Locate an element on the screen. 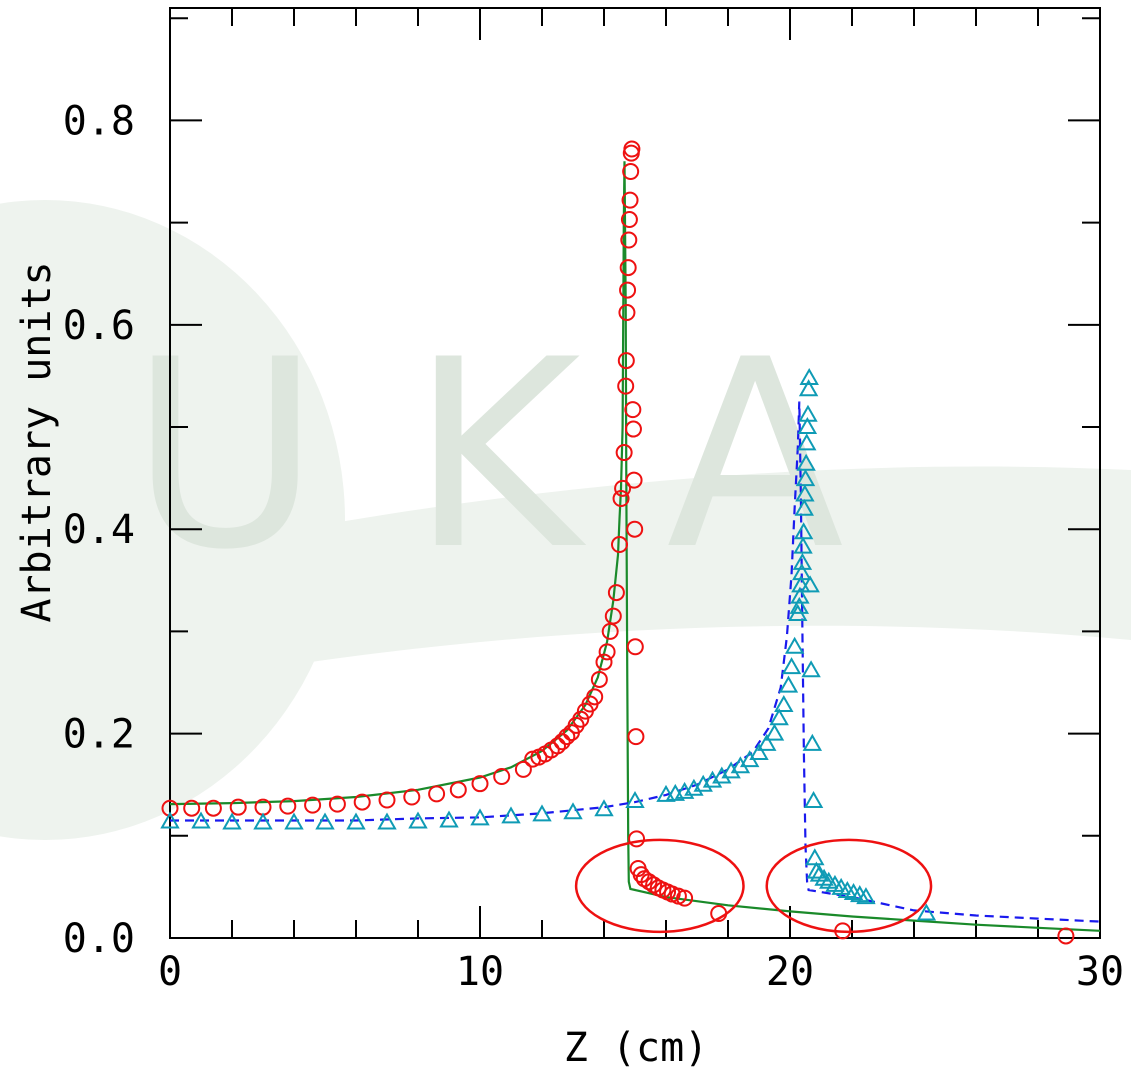 The image size is (1131, 1077). y-tick-label: 0.6 is located at coordinates (99, 326).